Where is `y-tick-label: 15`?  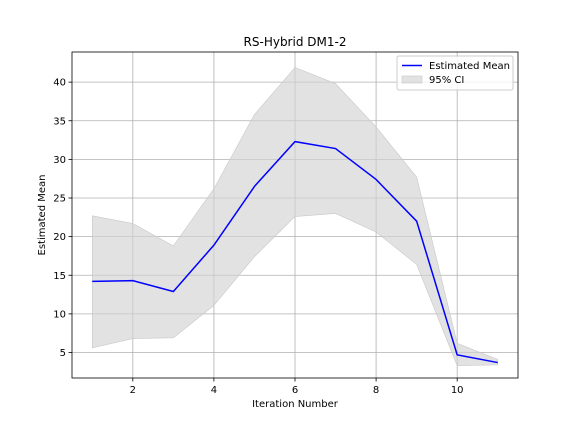 y-tick-label: 15 is located at coordinates (59, 276).